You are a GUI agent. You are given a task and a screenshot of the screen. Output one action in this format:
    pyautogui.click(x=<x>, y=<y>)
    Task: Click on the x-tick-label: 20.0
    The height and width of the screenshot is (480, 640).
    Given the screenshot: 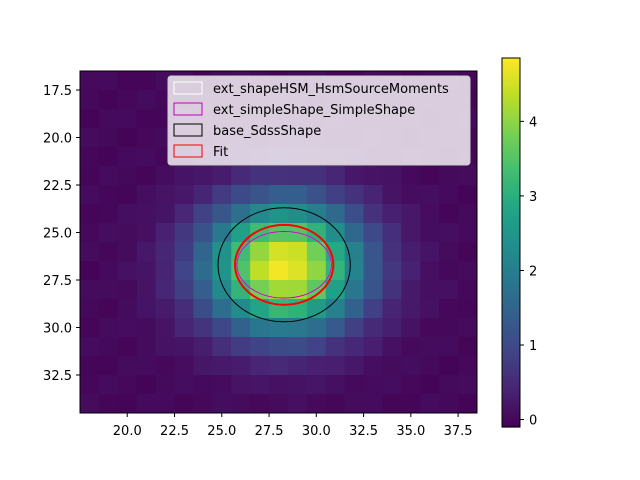 What is the action you would take?
    pyautogui.click(x=127, y=431)
    